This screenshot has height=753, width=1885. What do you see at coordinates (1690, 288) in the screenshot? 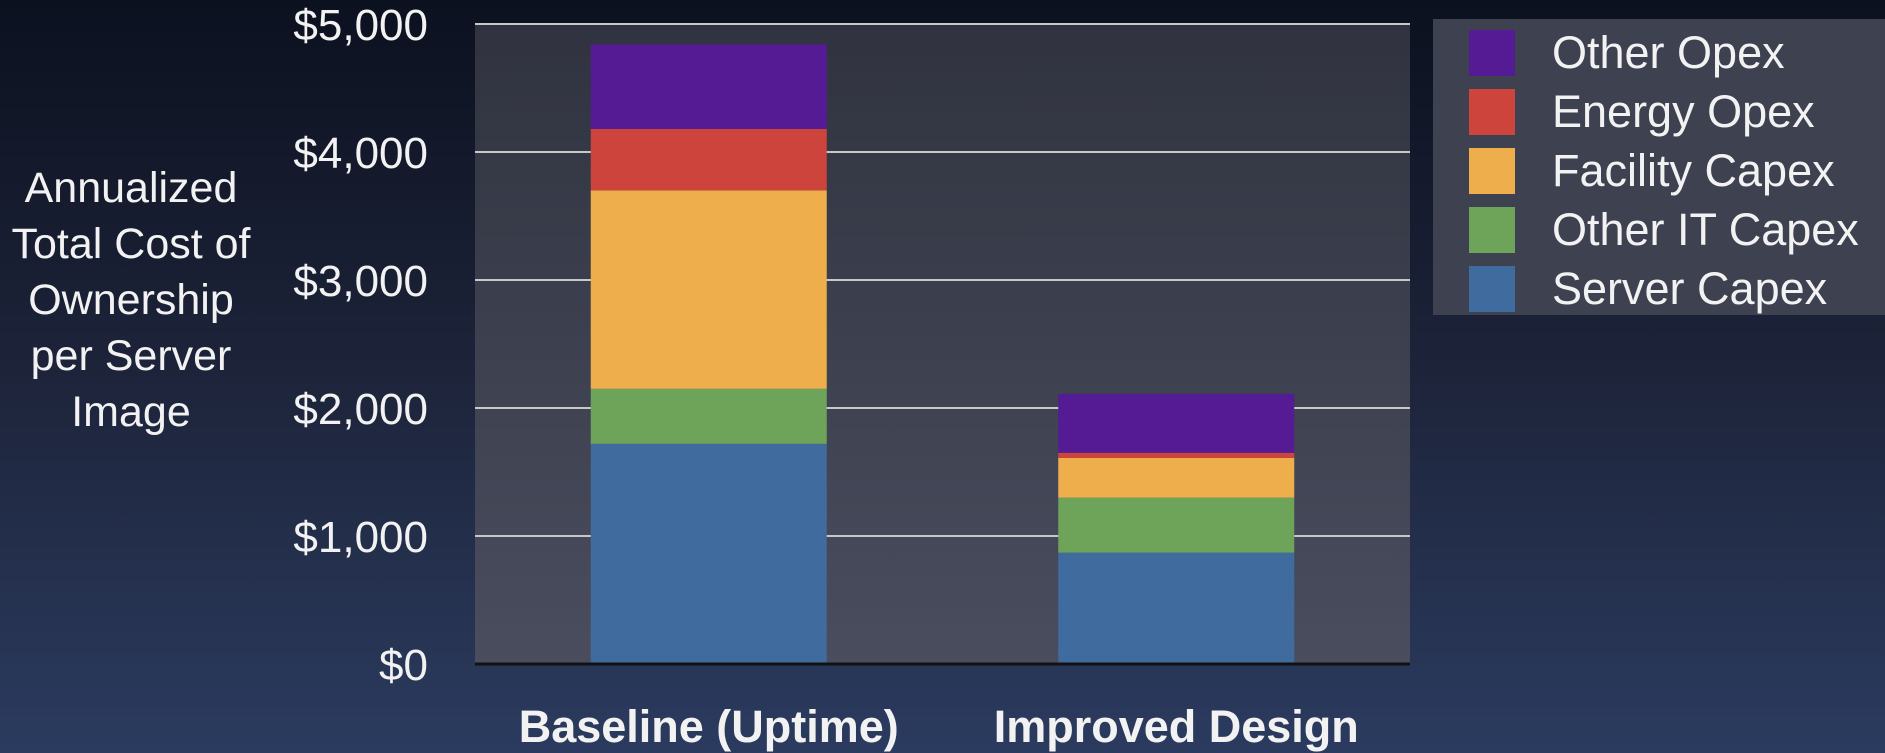
I see `legend-label: Server Capex` at bounding box center [1690, 288].